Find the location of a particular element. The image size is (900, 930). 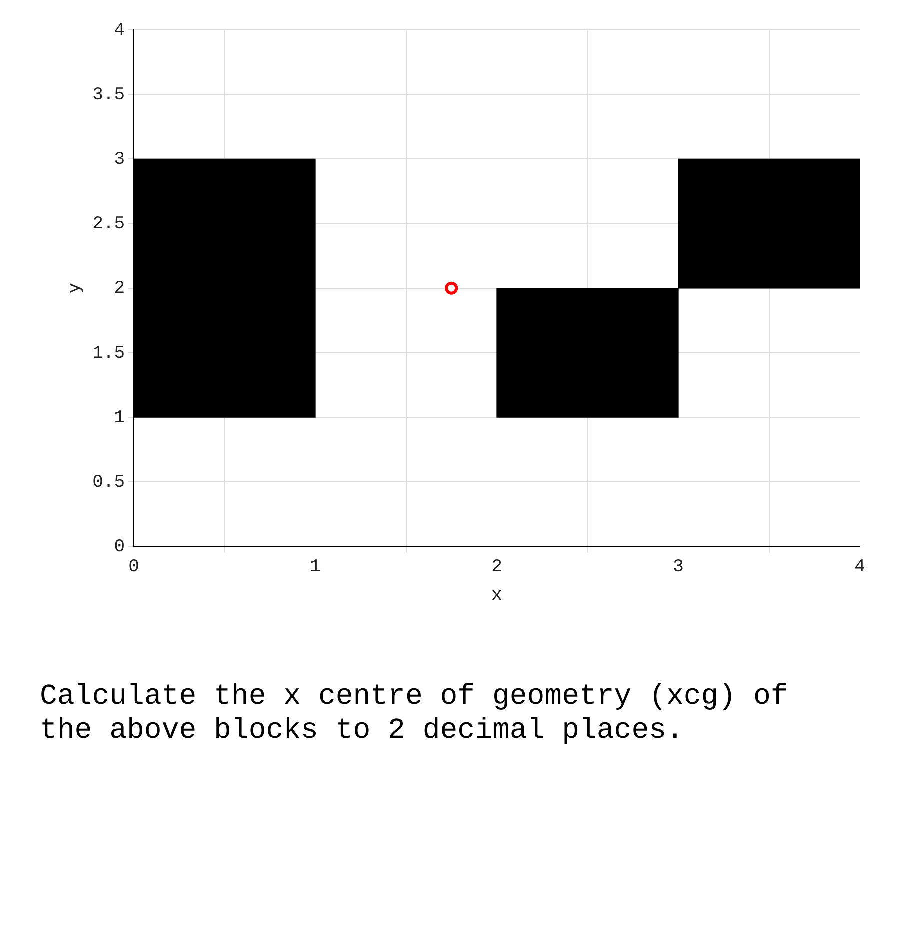

x-tick-label: 2 is located at coordinates (497, 567).